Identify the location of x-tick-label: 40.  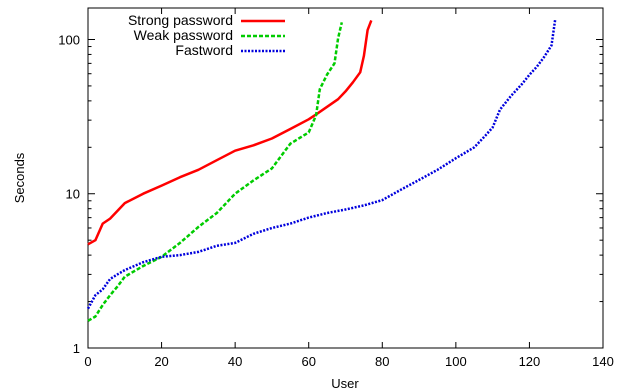
(235, 361).